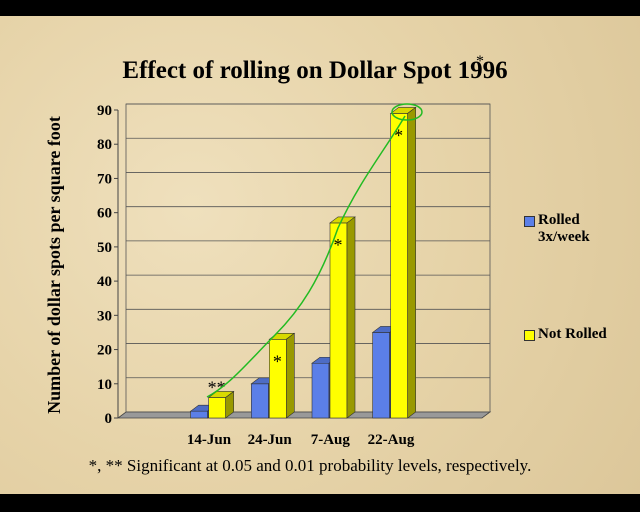 The height and width of the screenshot is (512, 640). I want to click on y-tick-label: 80, so click(104, 145).